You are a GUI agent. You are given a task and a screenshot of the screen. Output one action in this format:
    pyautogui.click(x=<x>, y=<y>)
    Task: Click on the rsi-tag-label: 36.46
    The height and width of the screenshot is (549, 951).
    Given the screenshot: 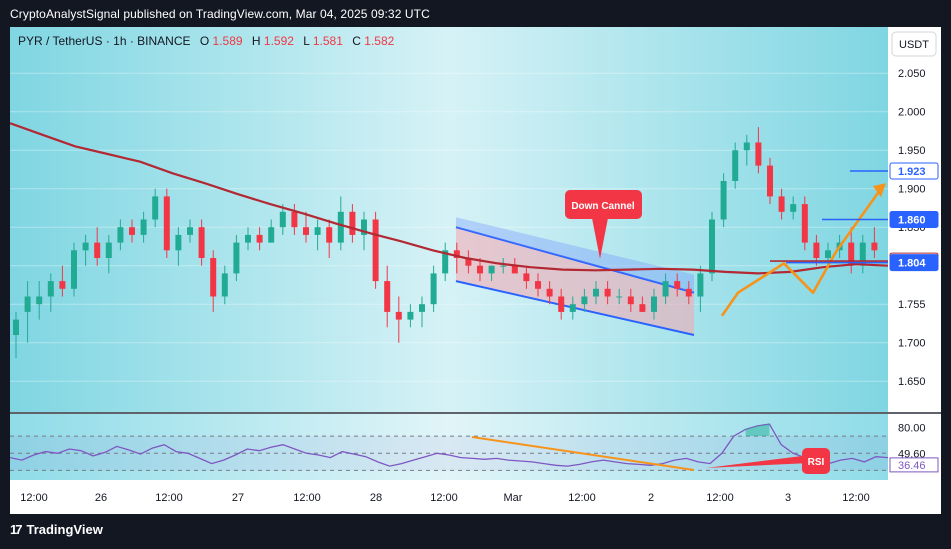 What is the action you would take?
    pyautogui.click(x=912, y=466)
    